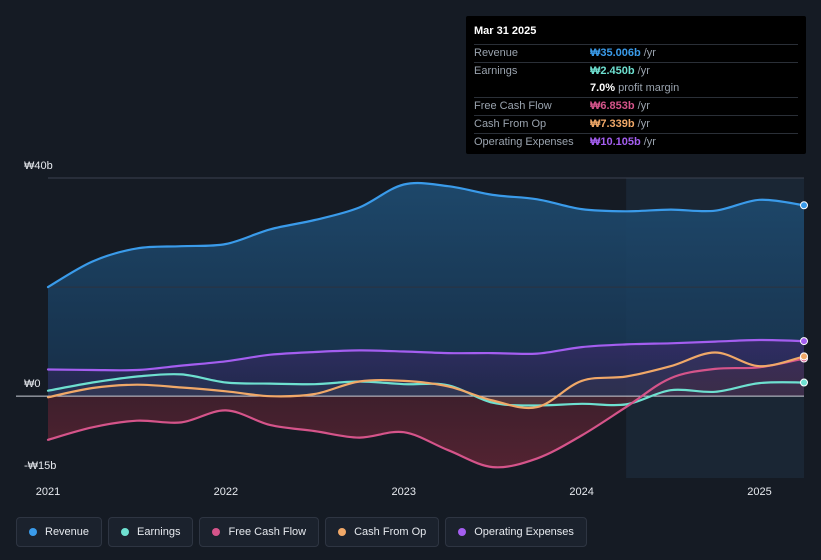 The width and height of the screenshot is (821, 560). What do you see at coordinates (636, 71) in the screenshot?
I see `tooltip-row-earnings: Earnings ₩2.450b /yr` at bounding box center [636, 71].